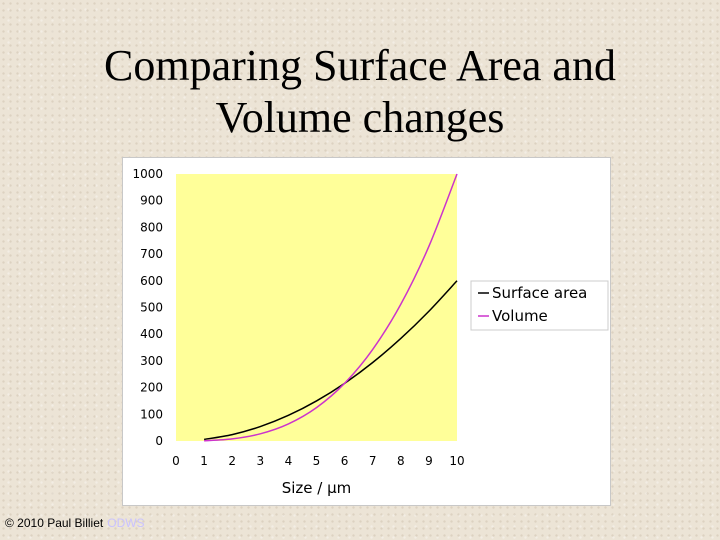 This screenshot has height=540, width=720. Describe the element at coordinates (54, 523) in the screenshot. I see `copyright-text: © 2010 Paul Billiet` at that location.